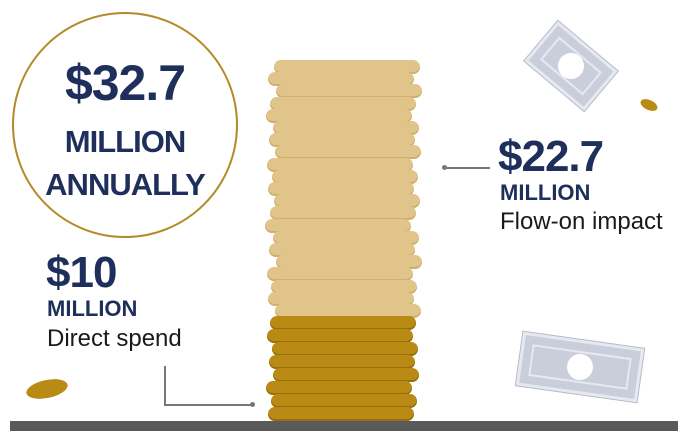  What do you see at coordinates (125, 141) in the screenshot?
I see `total-unit: MILLION` at bounding box center [125, 141].